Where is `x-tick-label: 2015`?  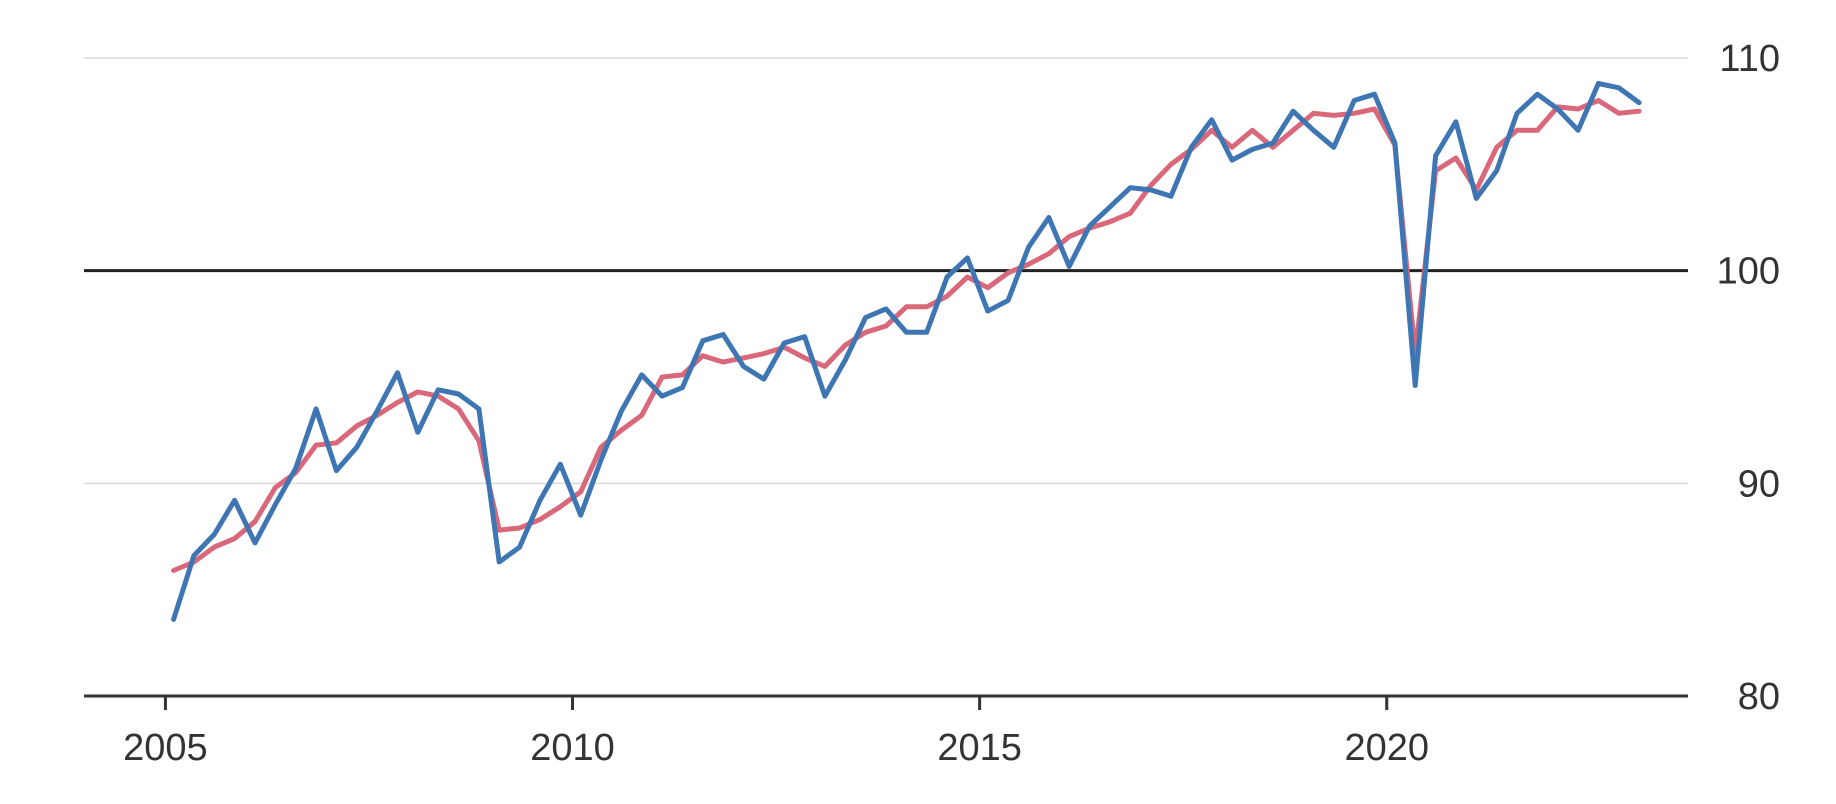 x-tick-label: 2015 is located at coordinates (979, 748).